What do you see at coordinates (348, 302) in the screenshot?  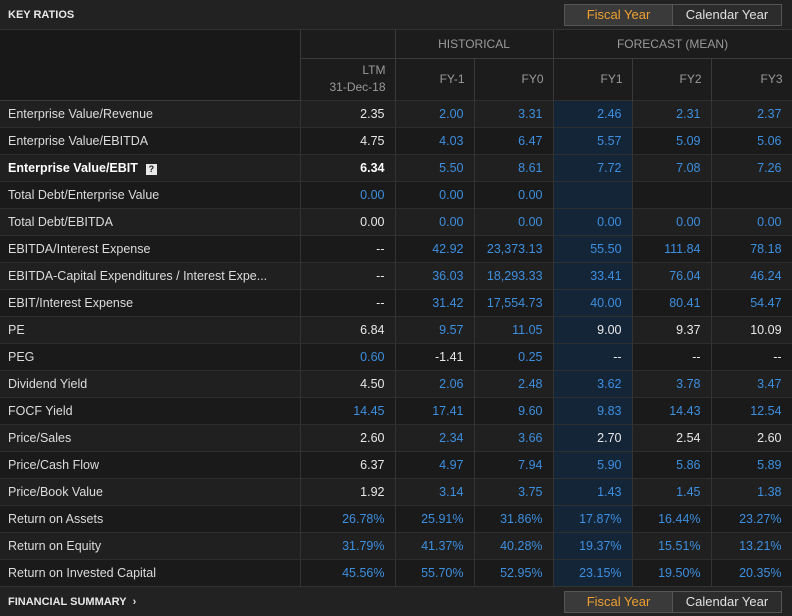 I see `cell-ltm: --` at bounding box center [348, 302].